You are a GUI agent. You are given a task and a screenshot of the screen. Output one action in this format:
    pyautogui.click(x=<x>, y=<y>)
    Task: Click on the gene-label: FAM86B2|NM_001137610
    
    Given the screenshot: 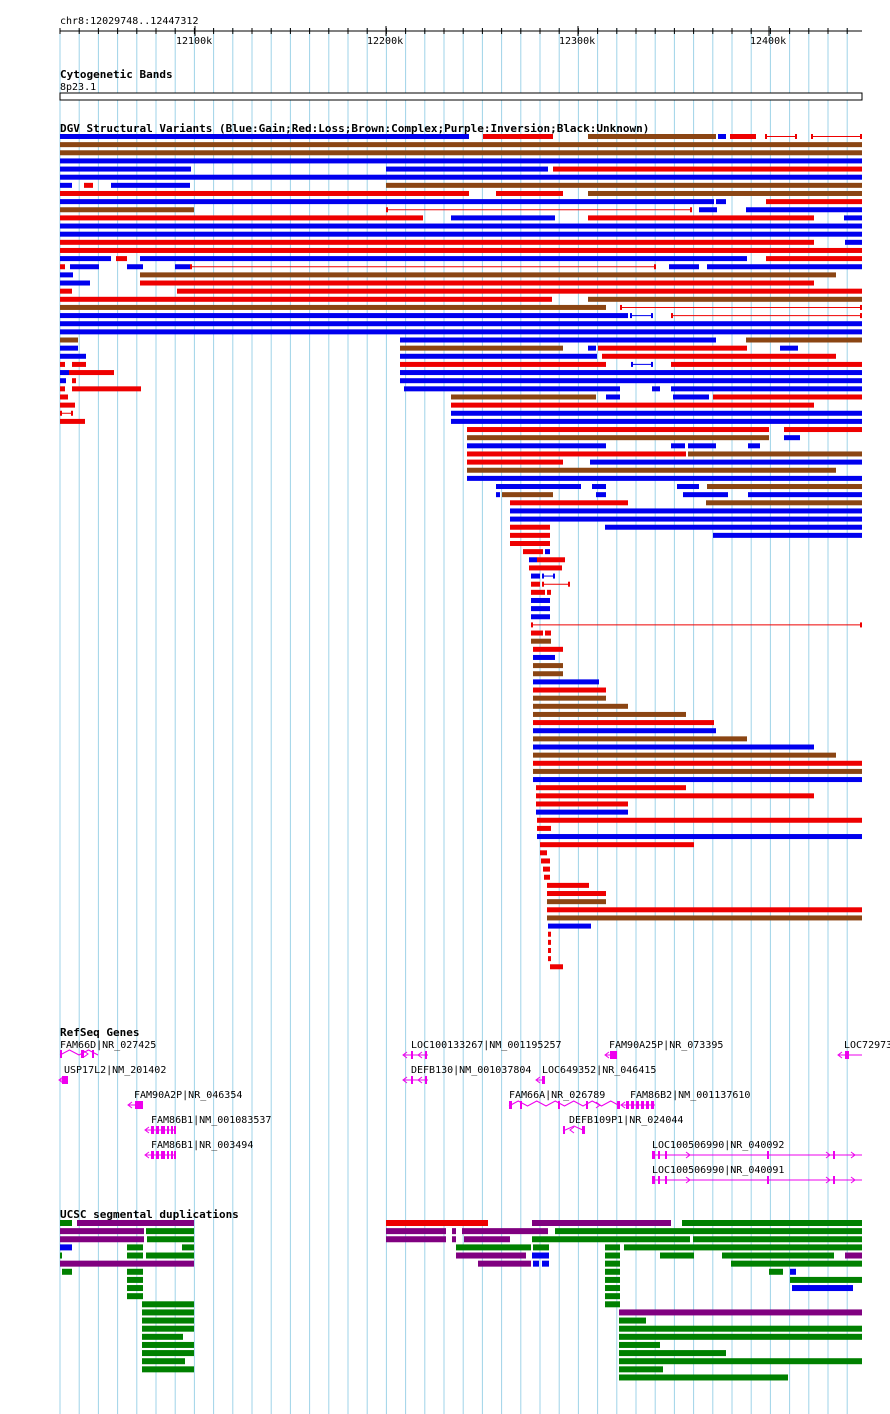 What is the action you would take?
    pyautogui.click(x=690, y=1095)
    